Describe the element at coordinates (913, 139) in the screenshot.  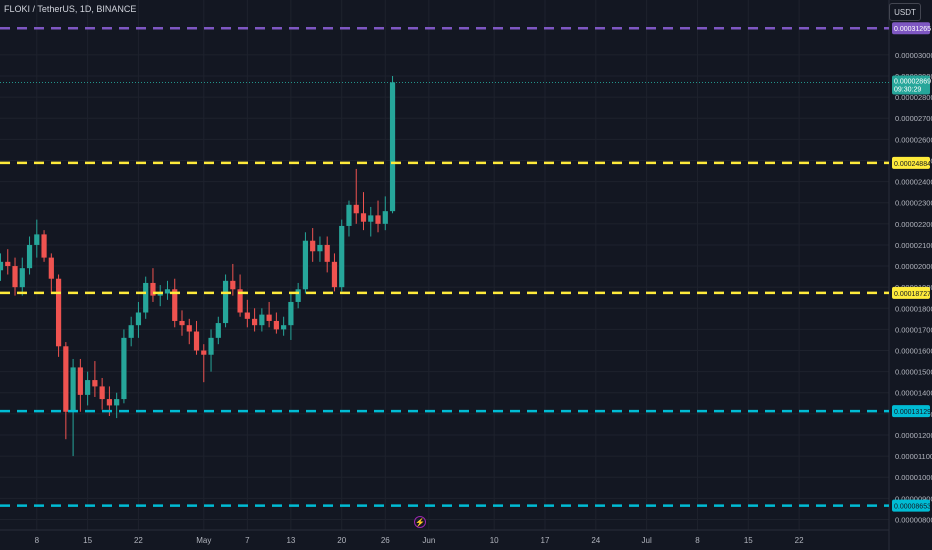
I see `price-tick-label: 0.00002600` at that location.